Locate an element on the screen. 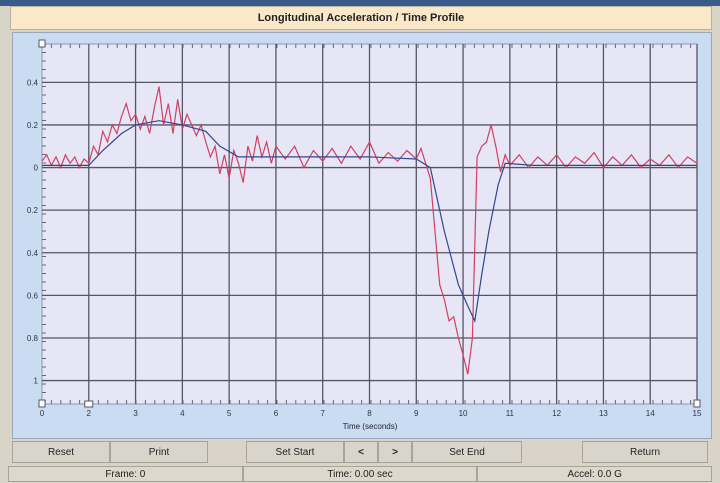  chart-title: Longitudinal Acceleration / Time Profile is located at coordinates (361, 18).